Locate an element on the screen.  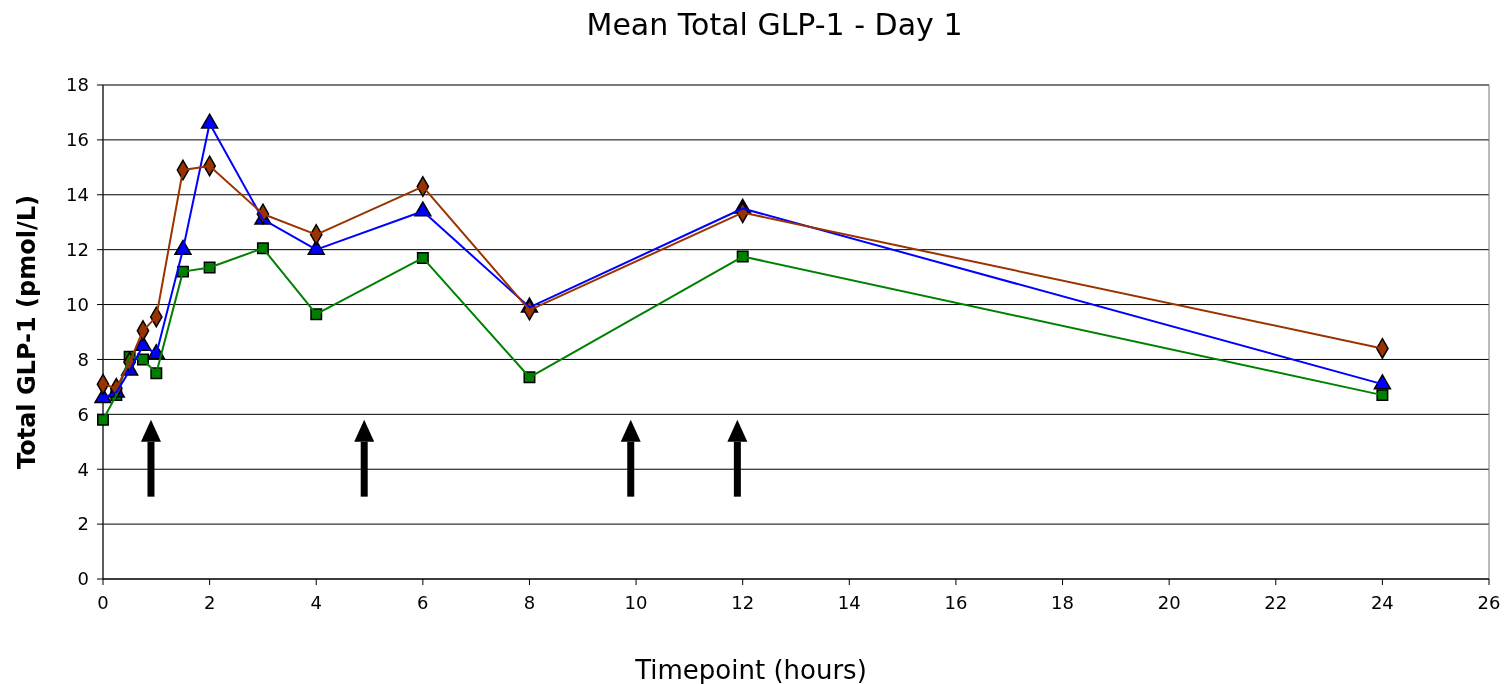
y-tick-label: 2 is located at coordinates (83, 524).